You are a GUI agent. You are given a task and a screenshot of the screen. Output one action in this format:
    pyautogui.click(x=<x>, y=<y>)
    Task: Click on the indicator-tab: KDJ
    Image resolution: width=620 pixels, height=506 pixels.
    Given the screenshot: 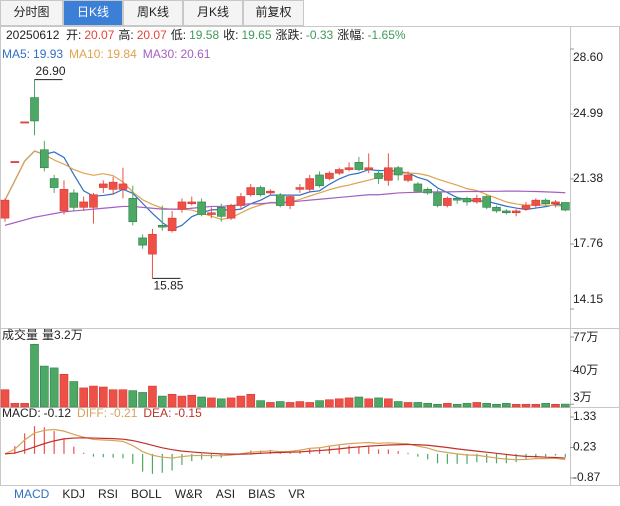 What is the action you would take?
    pyautogui.click(x=73, y=494)
    